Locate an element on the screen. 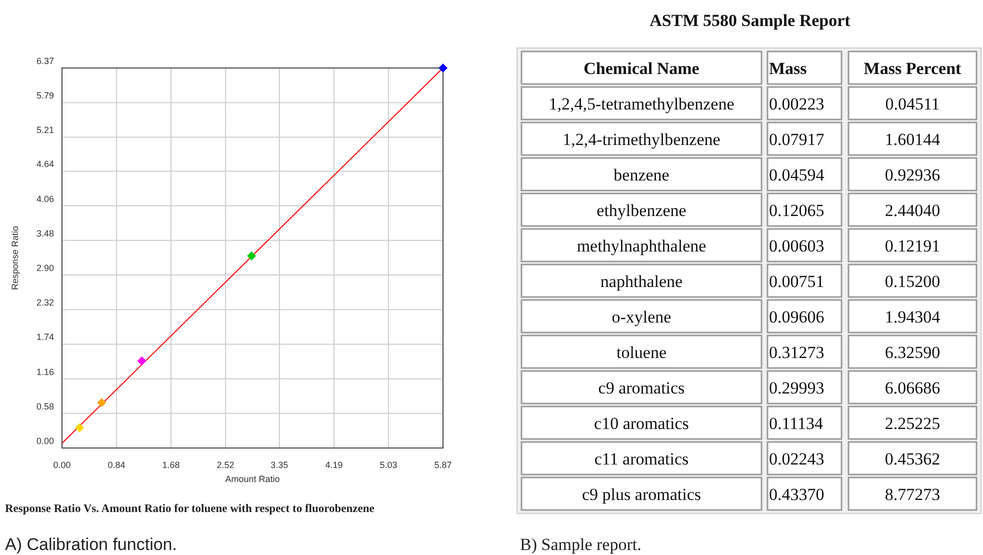 This screenshot has height=555, width=983. y-tick-label: 1.74 is located at coordinates (45, 337).